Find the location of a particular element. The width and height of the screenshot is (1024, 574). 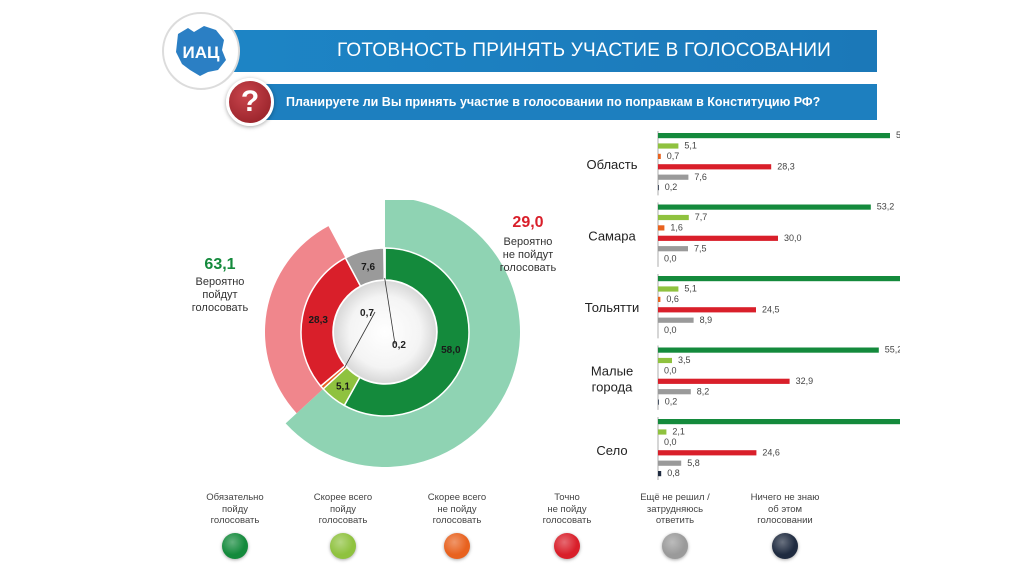

bar-value-label: 3,5 is located at coordinates (684, 360).